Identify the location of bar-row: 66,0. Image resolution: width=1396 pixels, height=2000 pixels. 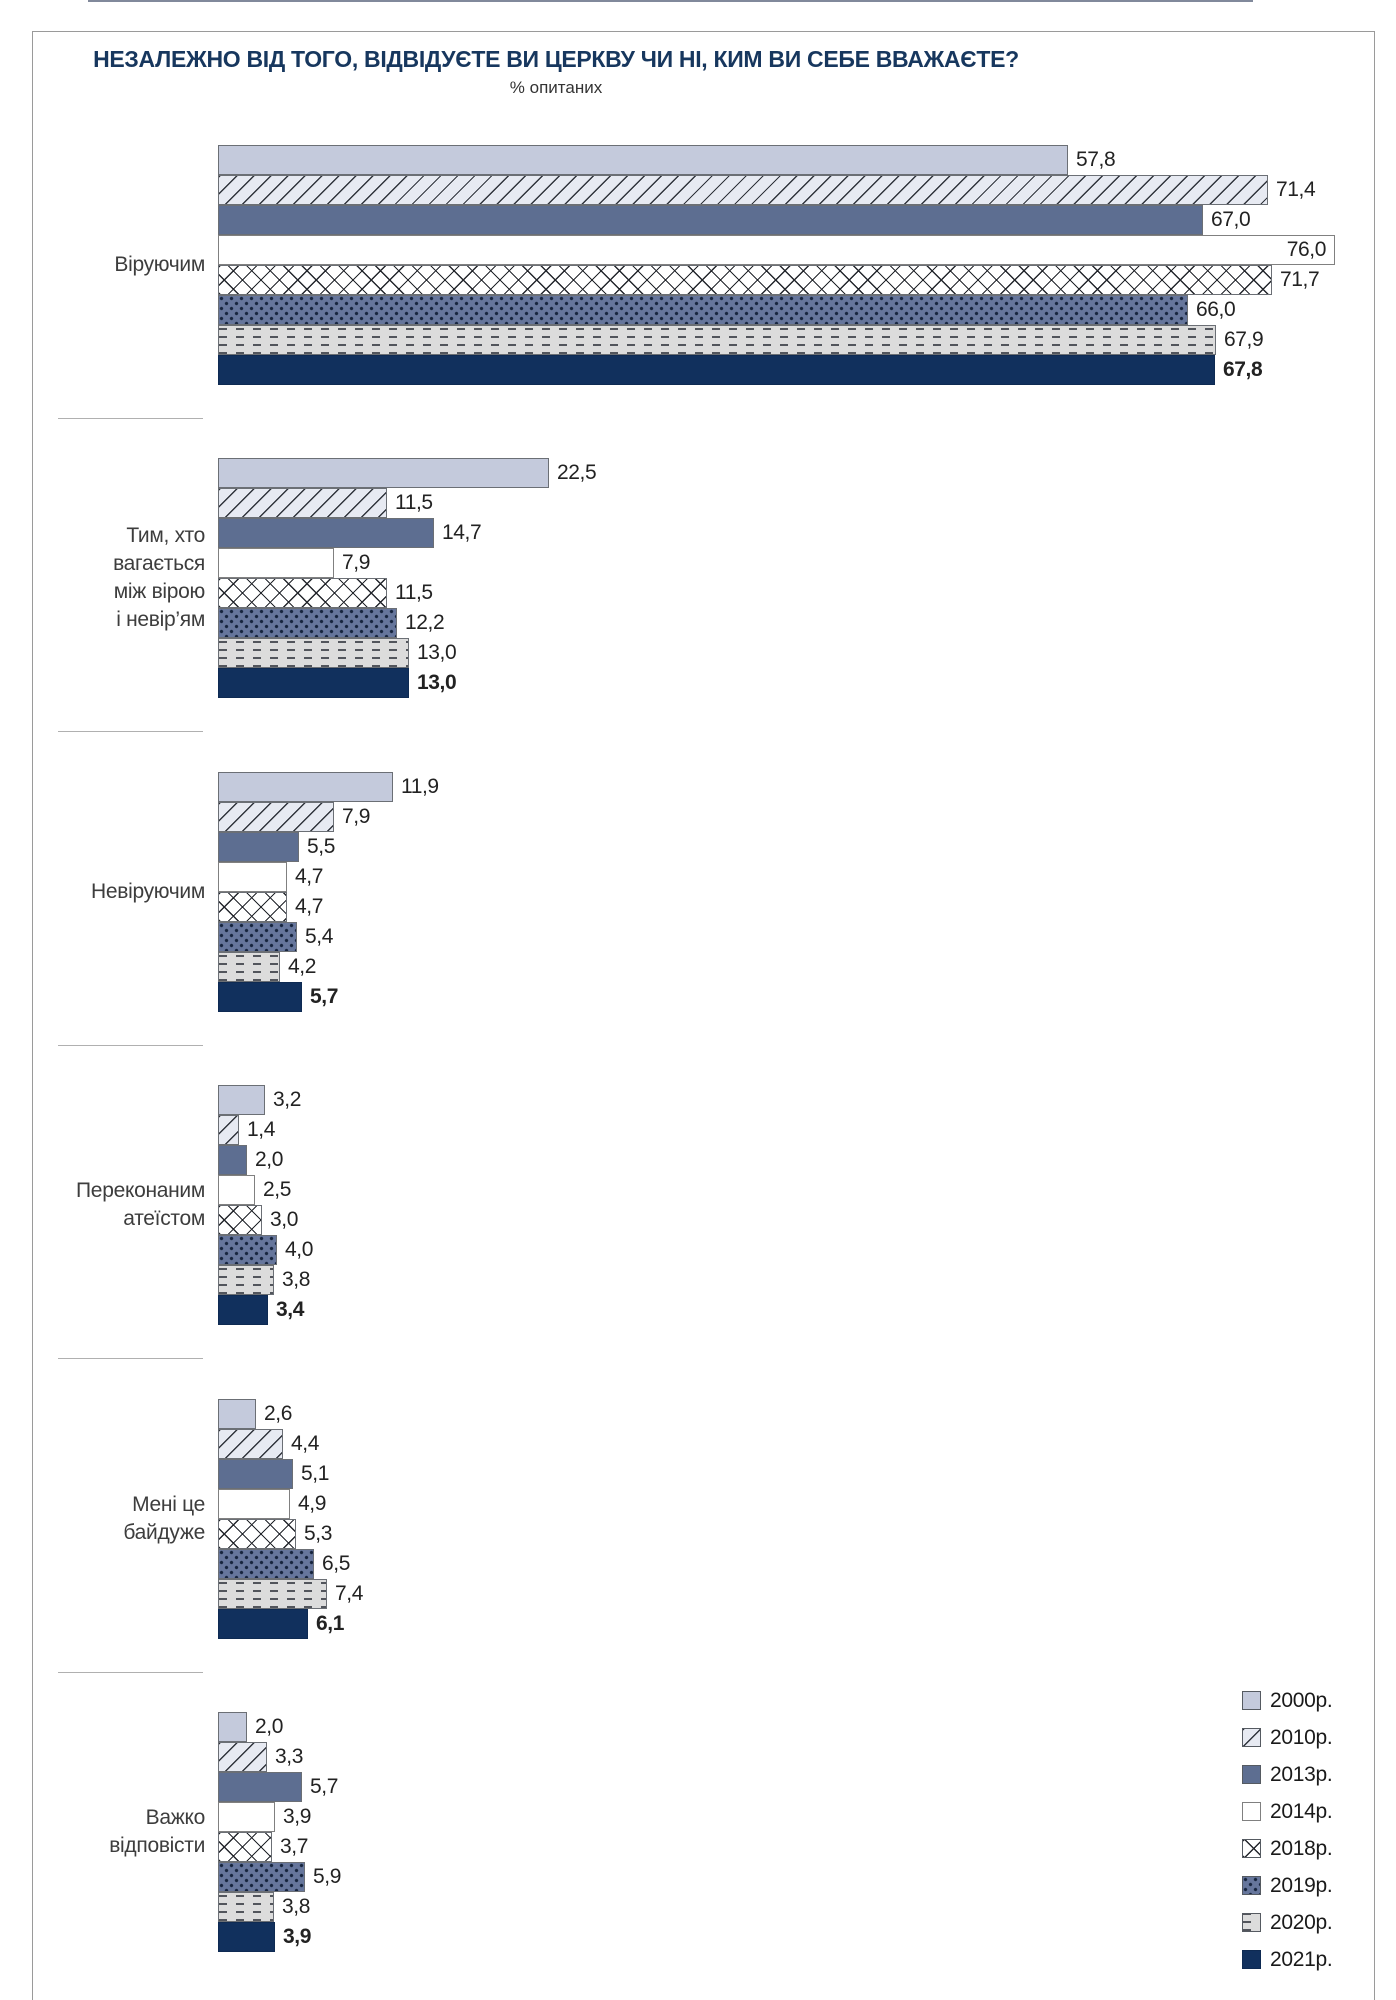
(727, 310).